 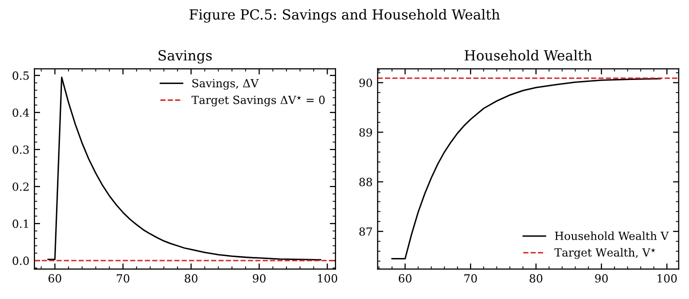 I want to click on text: Figure PC.5: Savings and Household Wealth, so click(x=345, y=15).